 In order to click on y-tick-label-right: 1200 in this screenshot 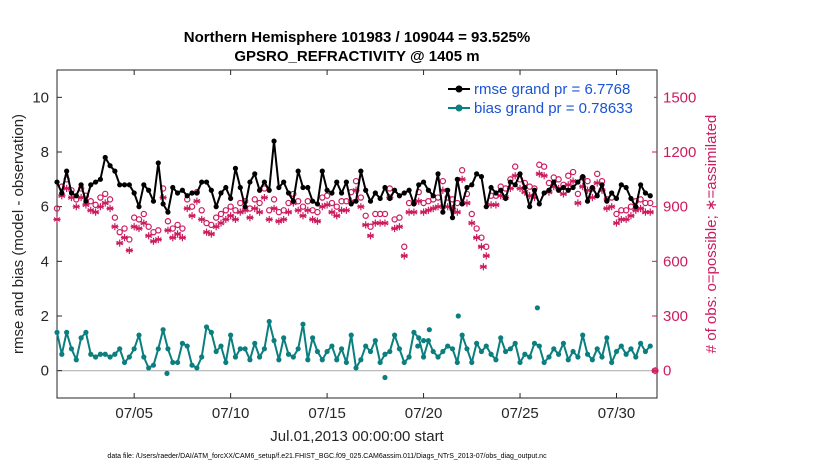, I will do `click(679, 152)`.